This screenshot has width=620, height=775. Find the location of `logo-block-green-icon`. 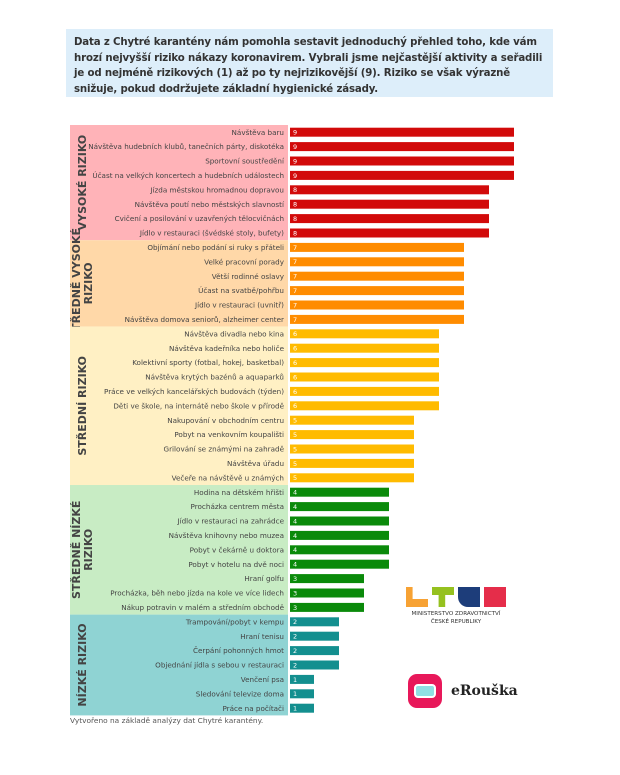

logo-block-green-icon is located at coordinates (443, 597).